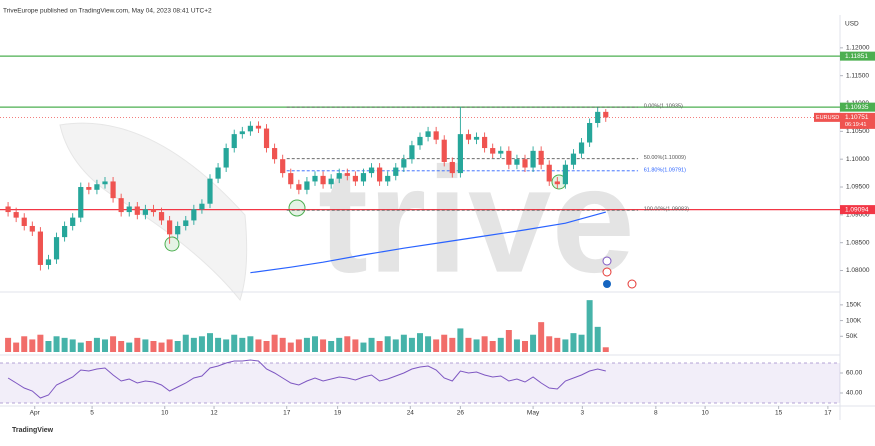 The image size is (875, 446). Describe the element at coordinates (827, 118) in the screenshot. I see `symbol-label: EURUSD` at that location.